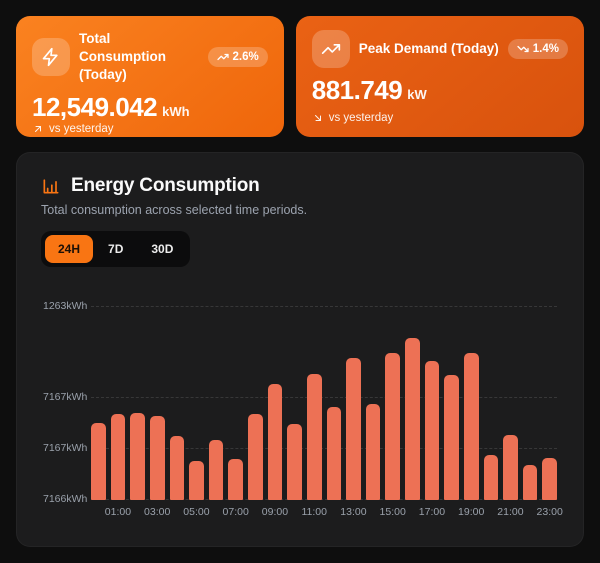 The height and width of the screenshot is (563, 600). What do you see at coordinates (432, 430) in the screenshot?
I see `bar-17:00` at bounding box center [432, 430].